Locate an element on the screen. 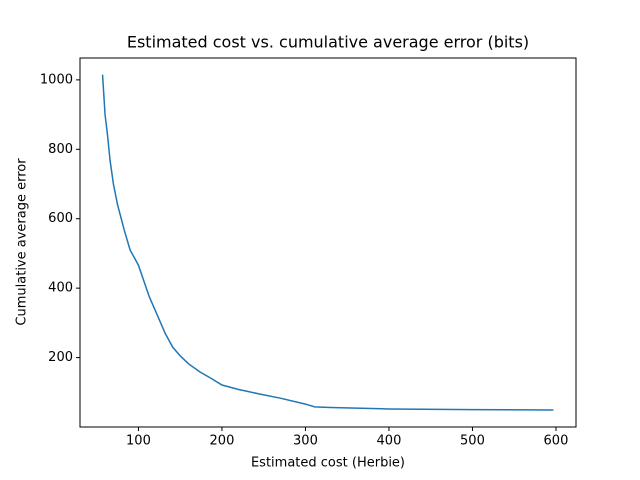 This screenshot has height=480, width=640. y-tick-label: 400 is located at coordinates (60, 288).